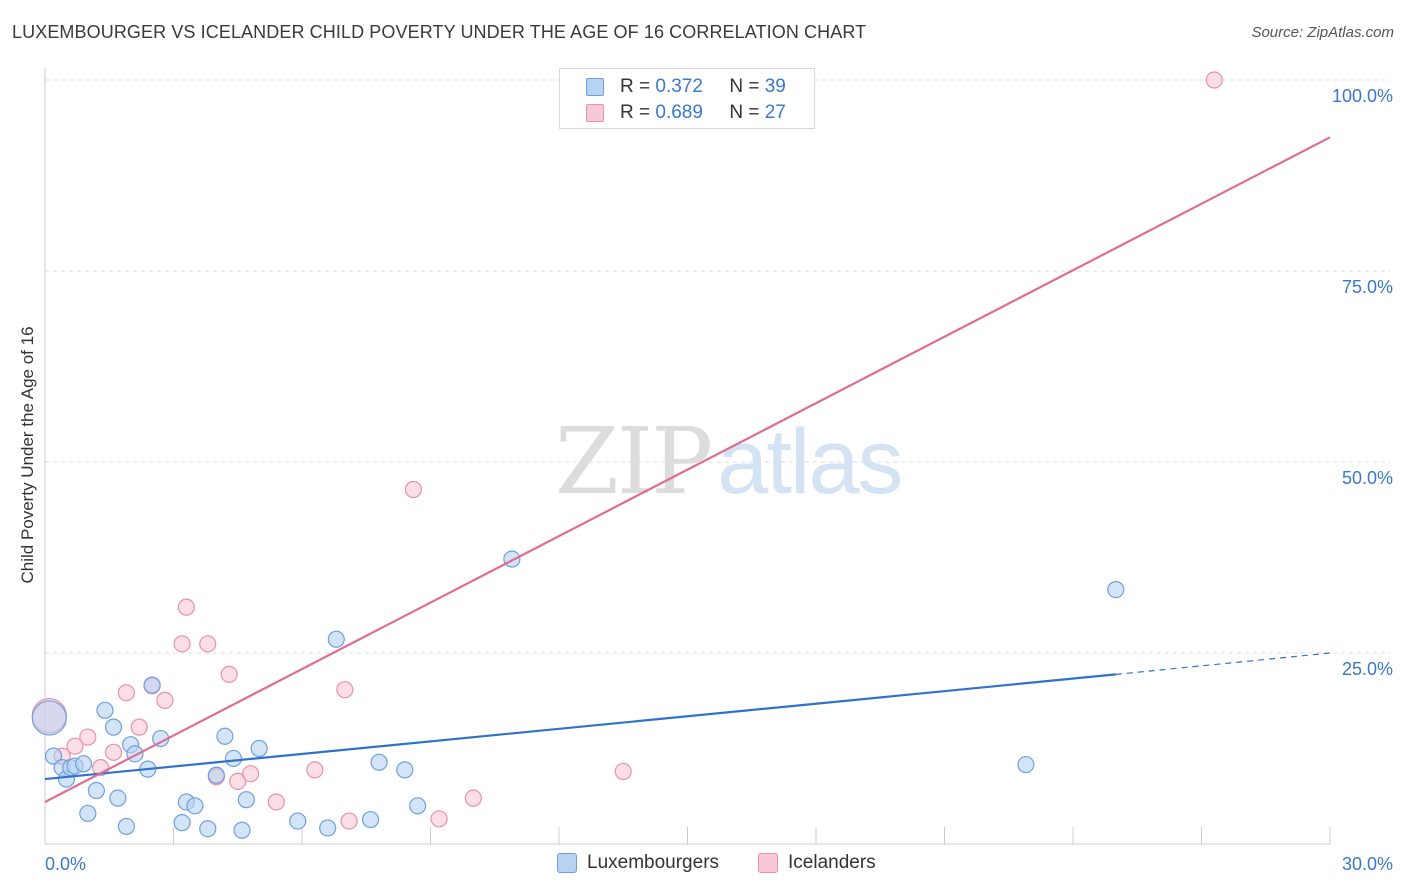 This screenshot has height=892, width=1406. What do you see at coordinates (775, 86) in the screenshot?
I see `legend-n-value: 39` at bounding box center [775, 86].